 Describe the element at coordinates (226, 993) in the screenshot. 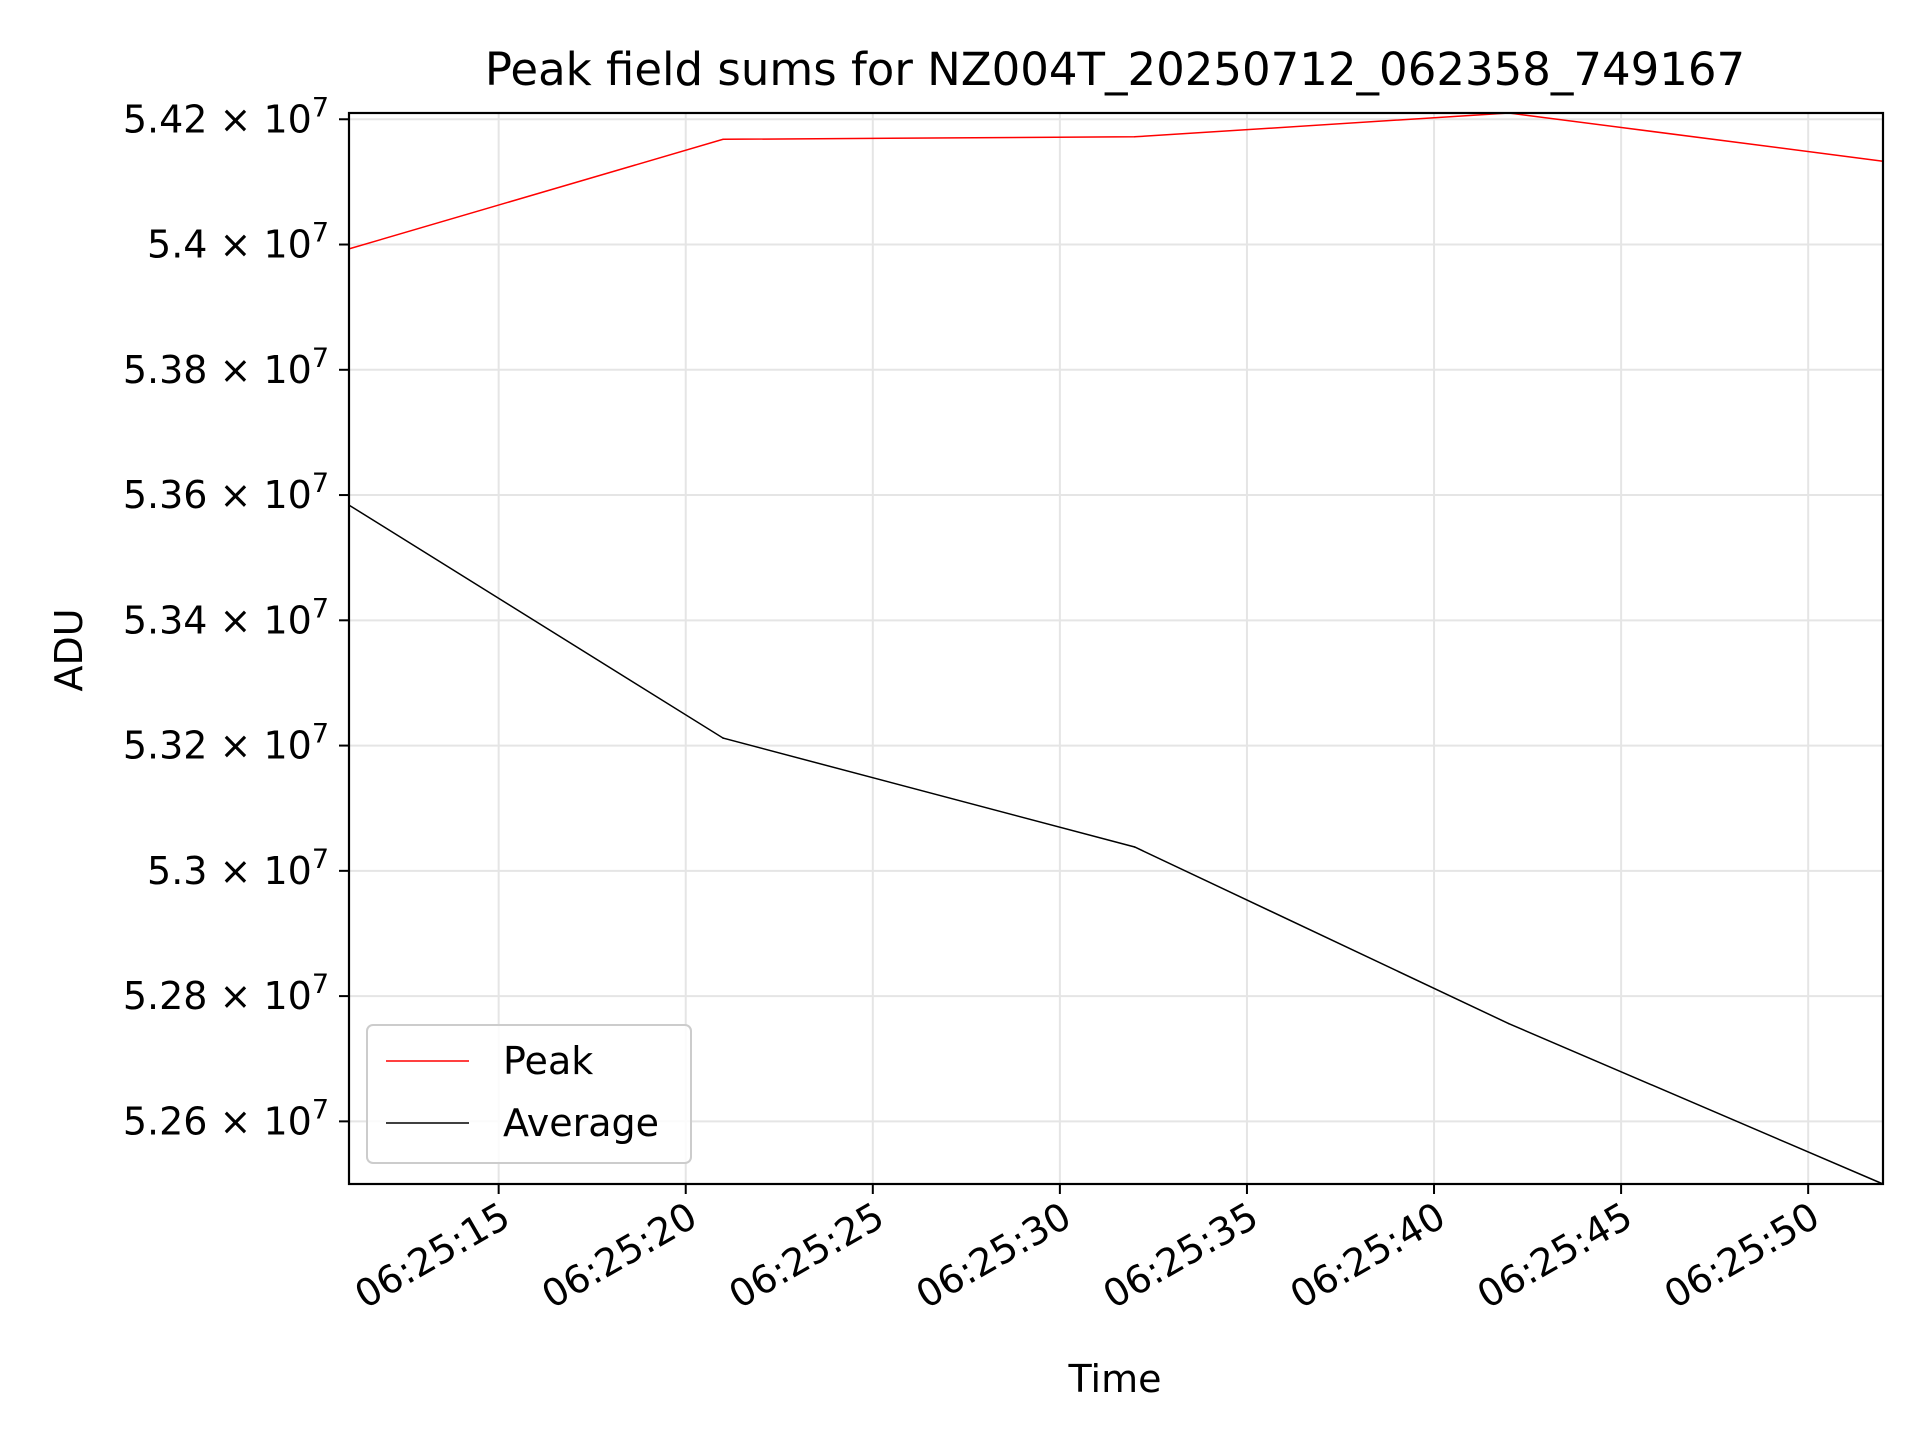

I see `y-tick-label: 5.28 × 107` at that location.